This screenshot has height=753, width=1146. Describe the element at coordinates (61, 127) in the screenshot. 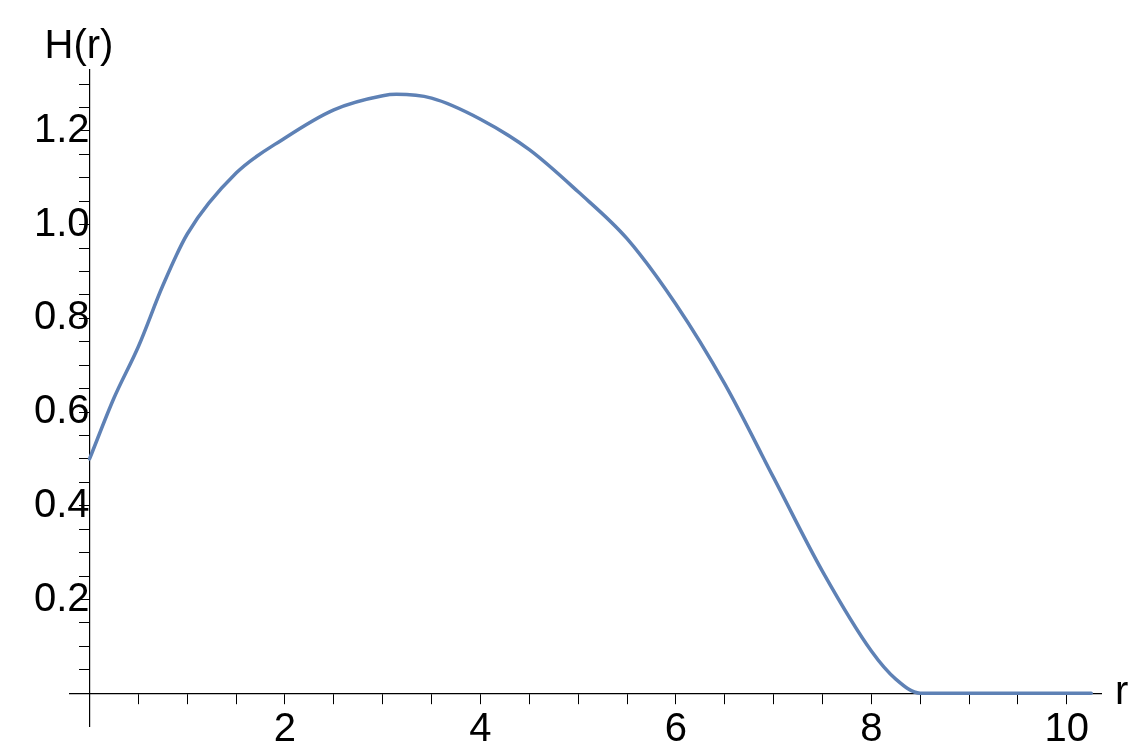

I see `y-tick-label: 1.2` at that location.